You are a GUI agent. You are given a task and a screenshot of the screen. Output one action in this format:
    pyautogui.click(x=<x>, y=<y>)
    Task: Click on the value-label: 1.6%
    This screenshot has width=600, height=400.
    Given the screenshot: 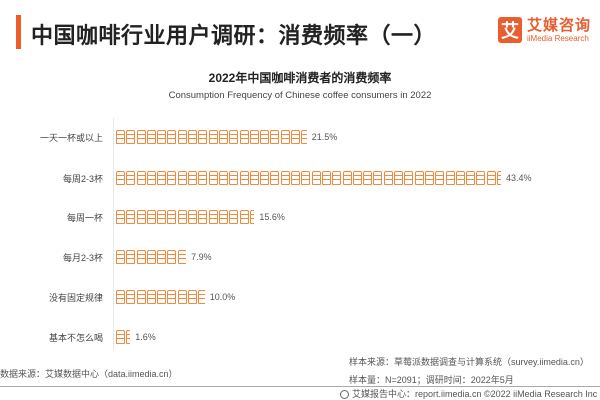 What is the action you would take?
    pyautogui.click(x=145, y=337)
    